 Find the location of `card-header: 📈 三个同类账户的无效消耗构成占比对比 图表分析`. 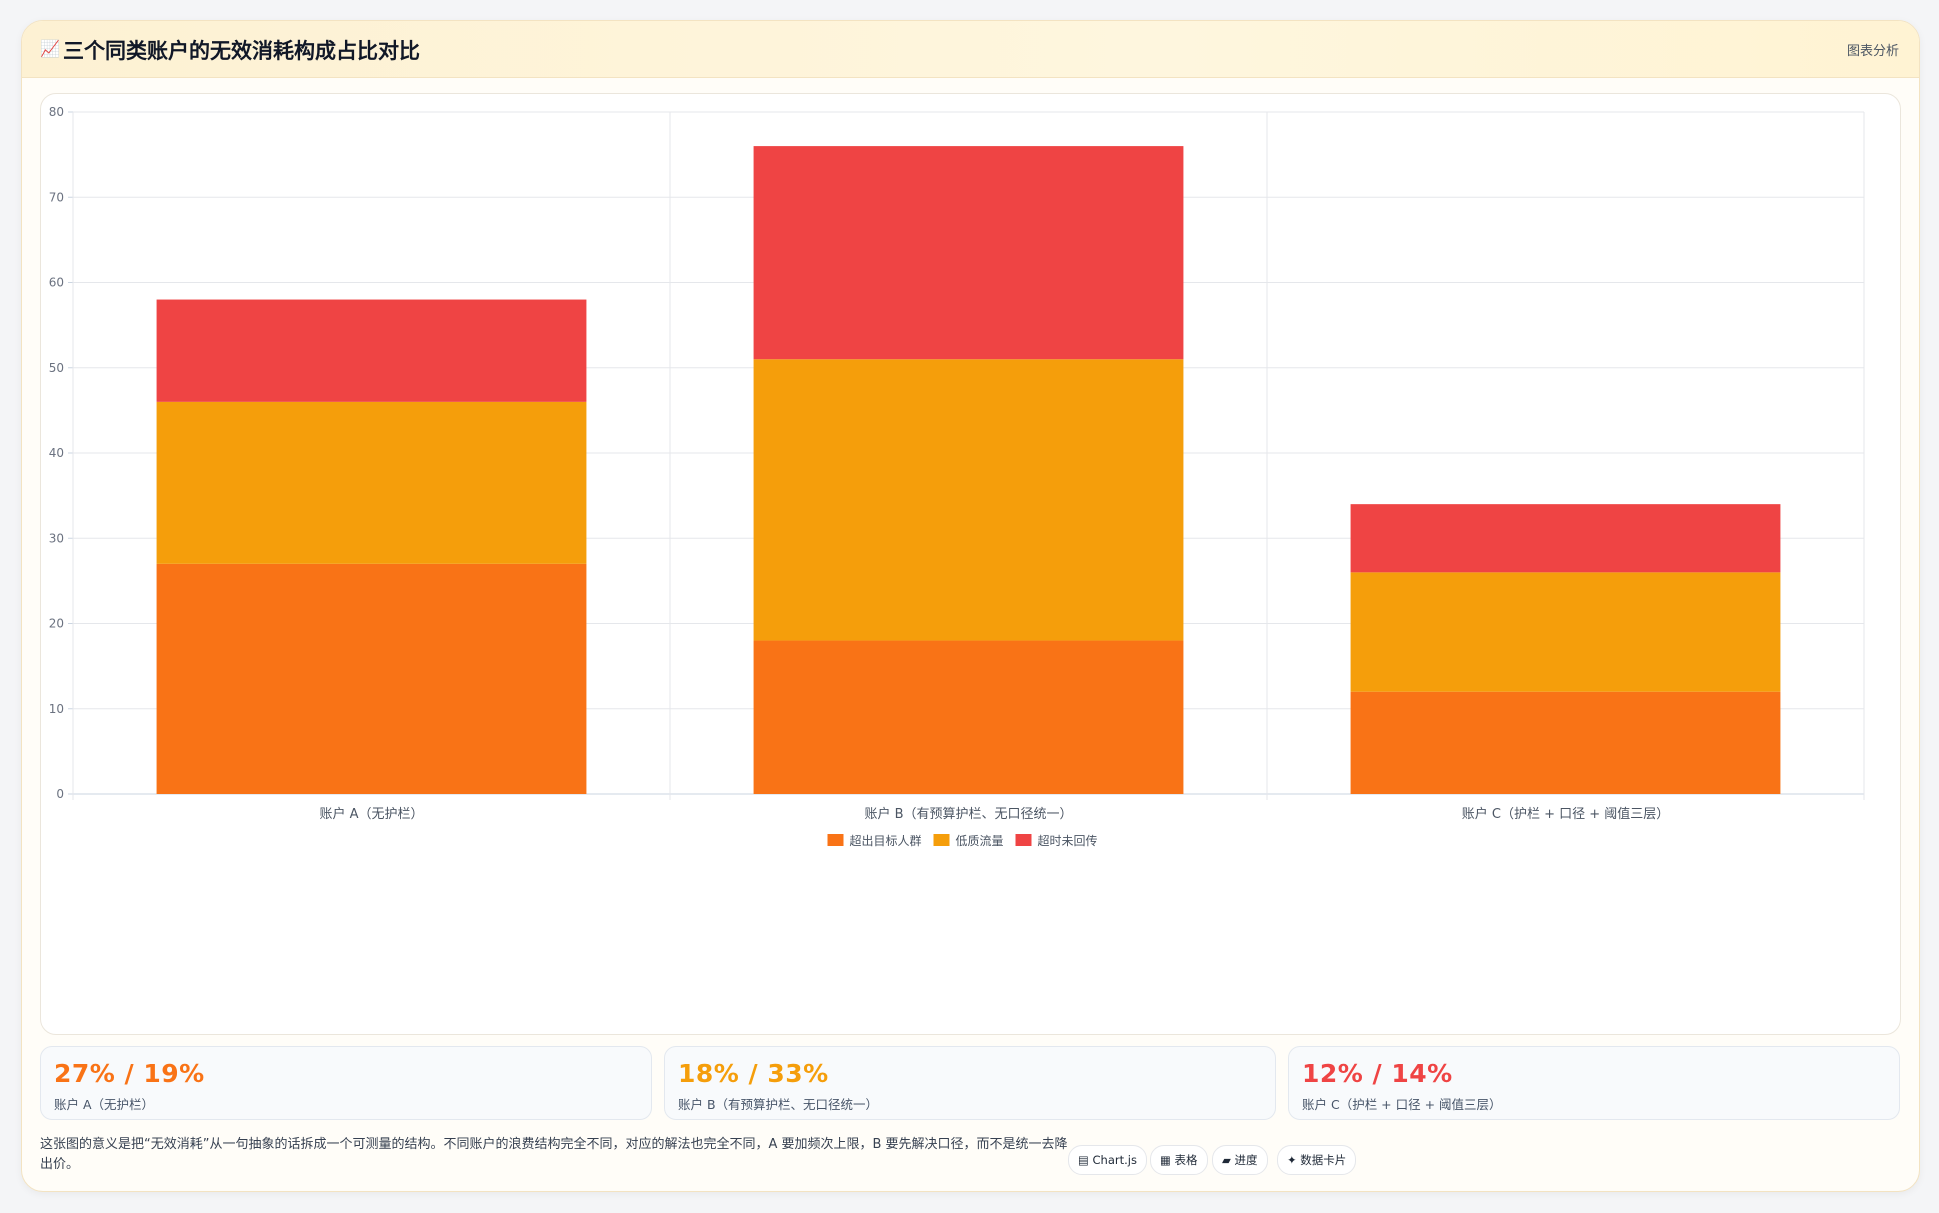

card-header: 📈 三个同类账户的无效消耗构成占比对比 图表分析 is located at coordinates (970, 49).